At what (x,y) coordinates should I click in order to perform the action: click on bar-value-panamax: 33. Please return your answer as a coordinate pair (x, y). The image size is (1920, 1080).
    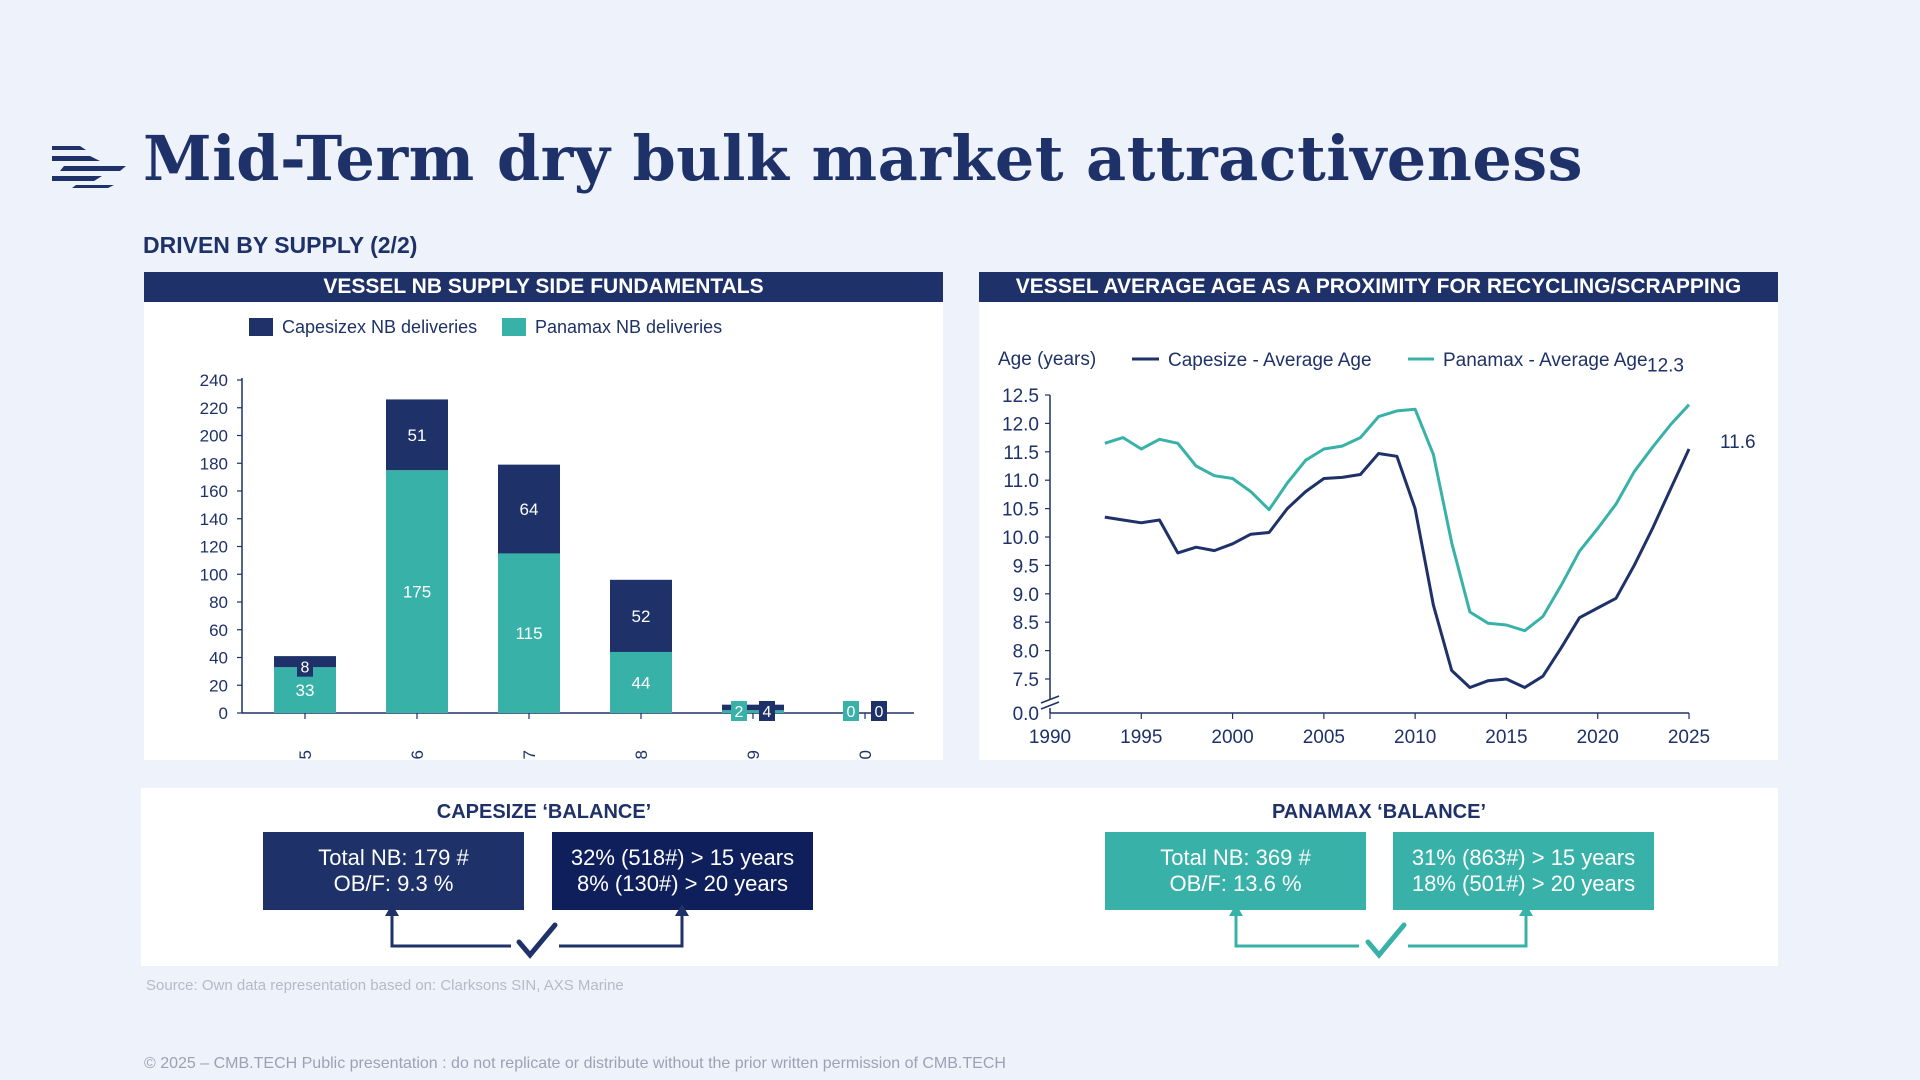
    Looking at the image, I should click on (305, 690).